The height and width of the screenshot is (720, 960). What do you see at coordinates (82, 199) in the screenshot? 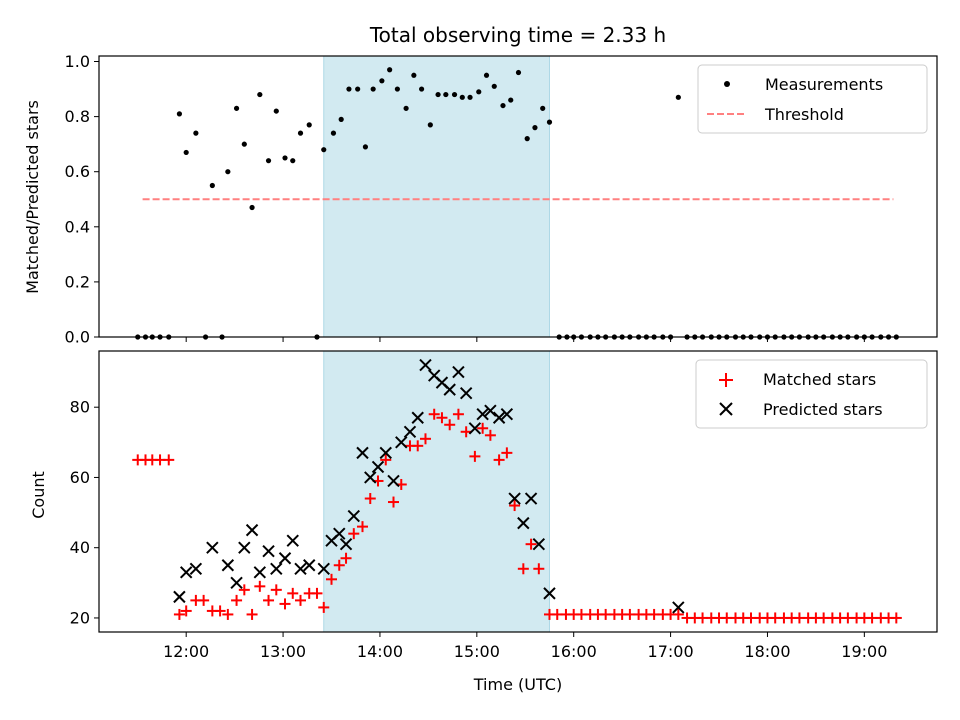
I see `top-y-axis-ticks: 0.0 0.2 0.4 0.6 0.8 1.0` at bounding box center [82, 199].